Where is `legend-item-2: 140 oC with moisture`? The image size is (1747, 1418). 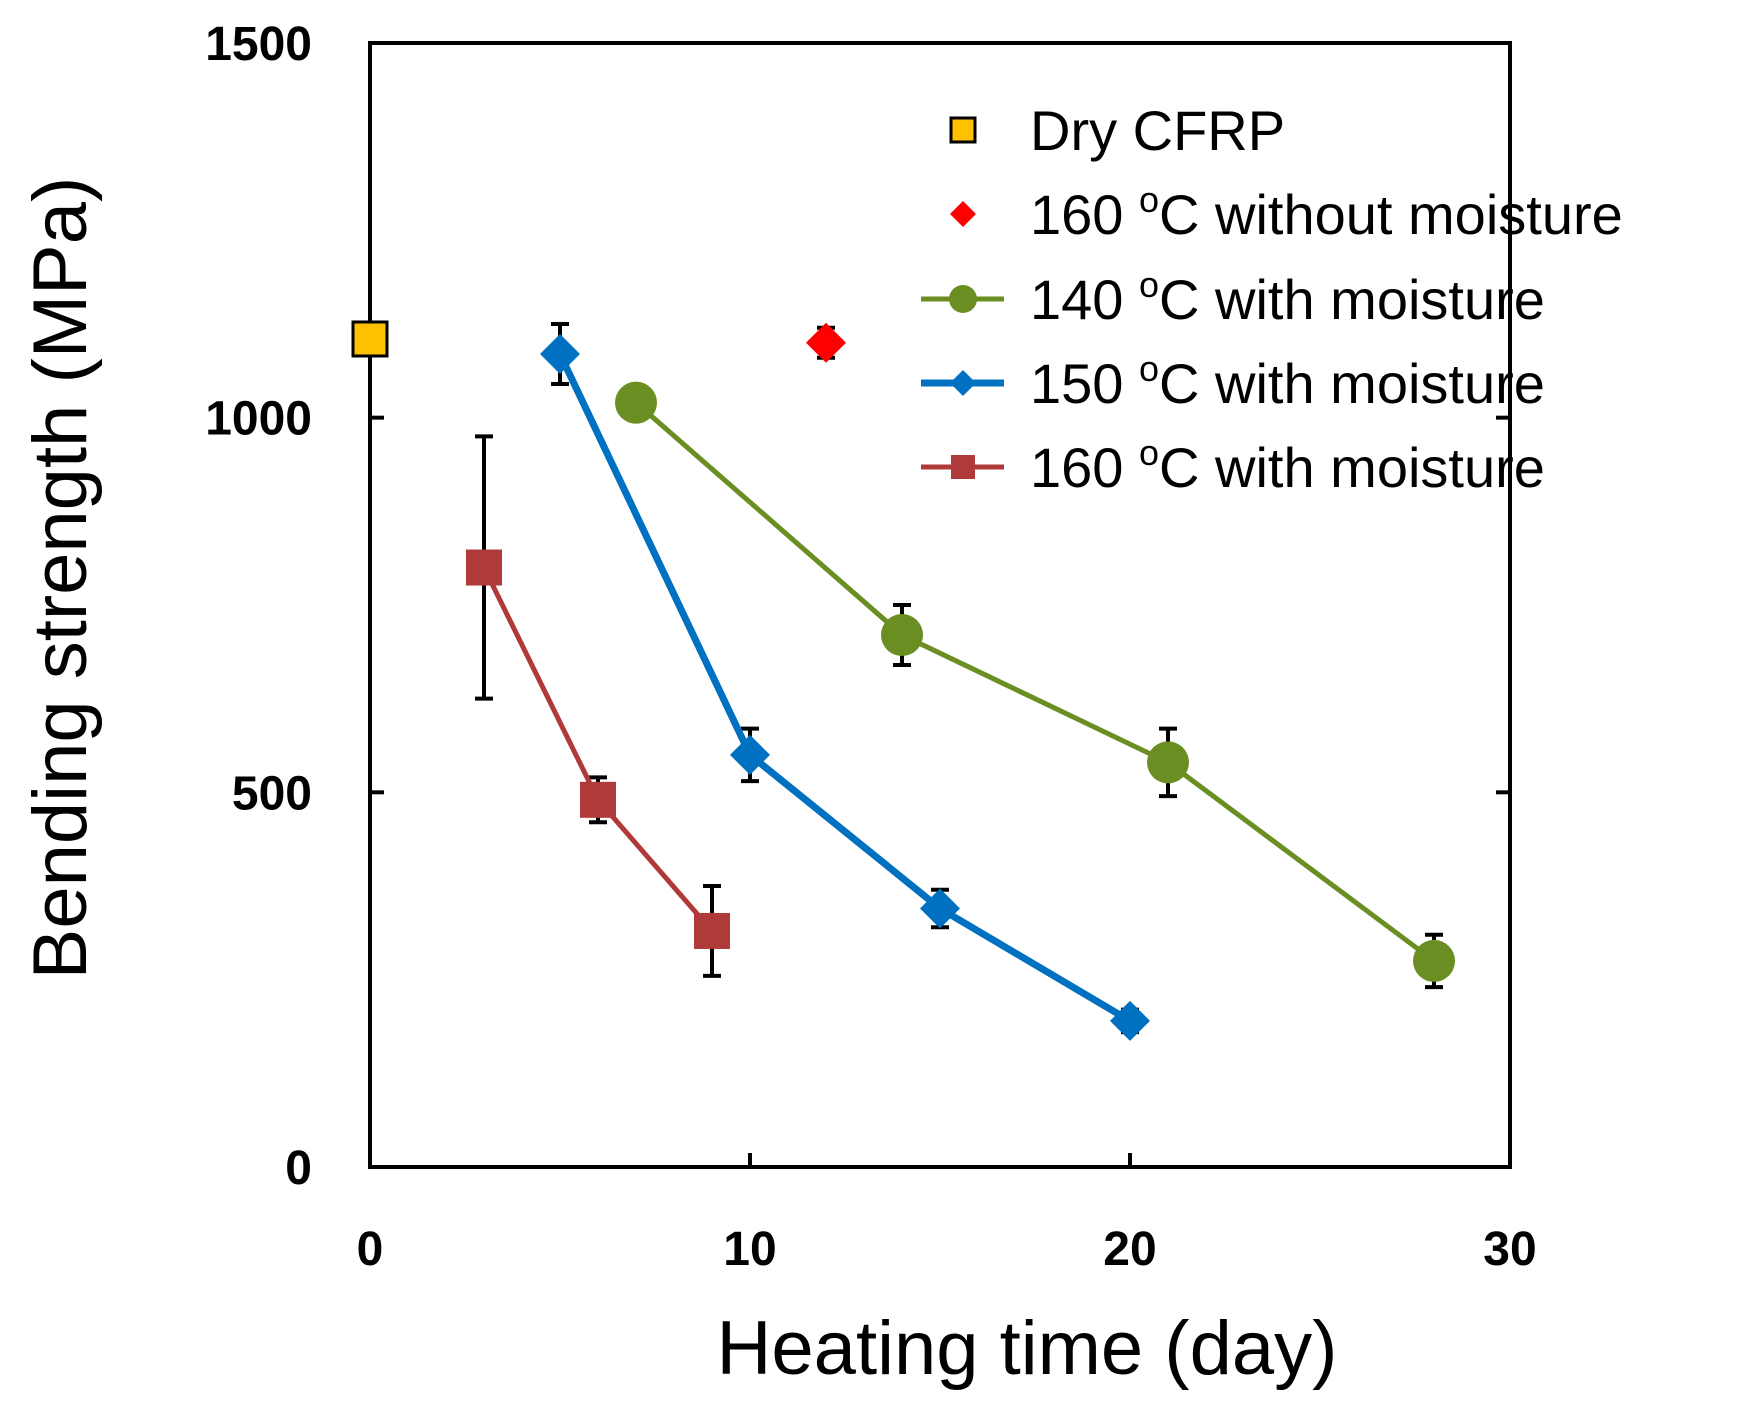
legend-item-2: 140 oC with moisture is located at coordinates (1233, 297).